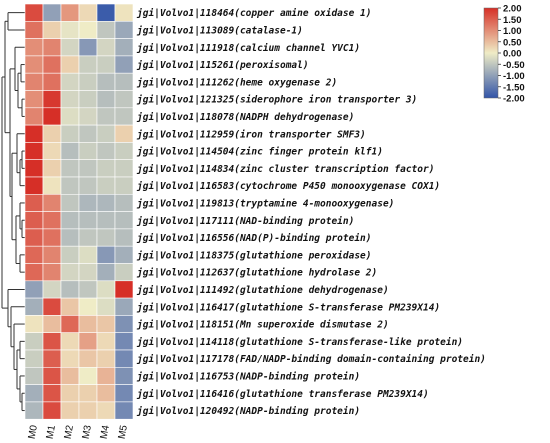 The width and height of the screenshot is (550, 443). What do you see at coordinates (13, 212) in the screenshot?
I see `row-dendrogram` at bounding box center [13, 212].